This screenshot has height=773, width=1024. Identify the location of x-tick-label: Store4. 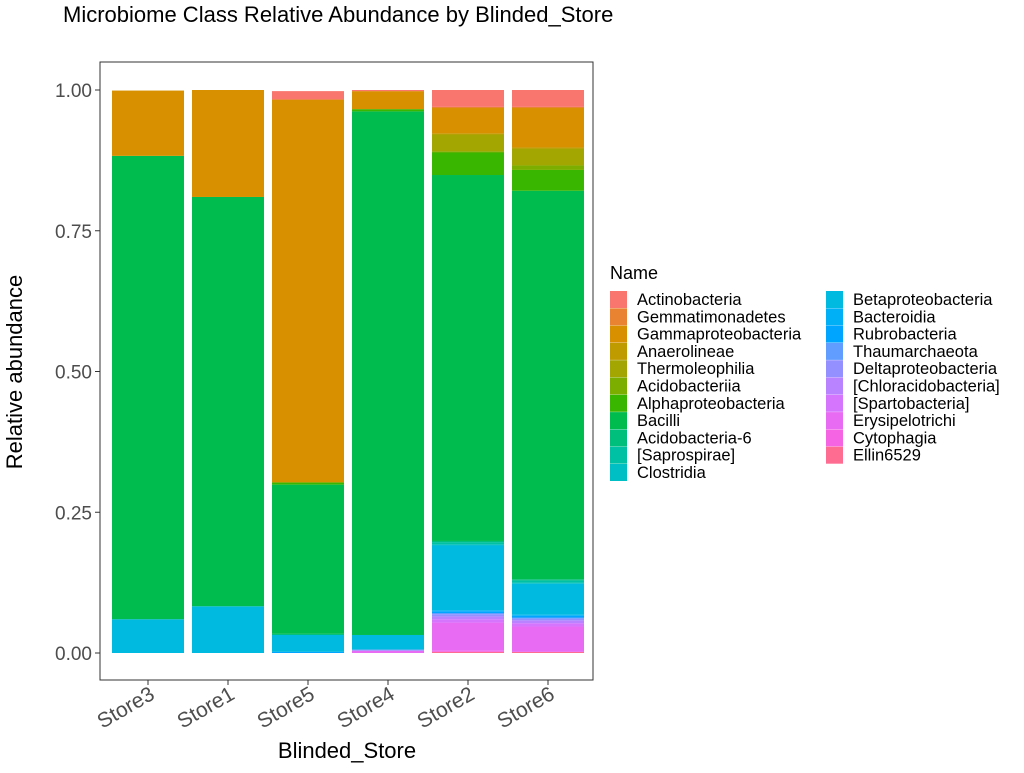
(365, 707).